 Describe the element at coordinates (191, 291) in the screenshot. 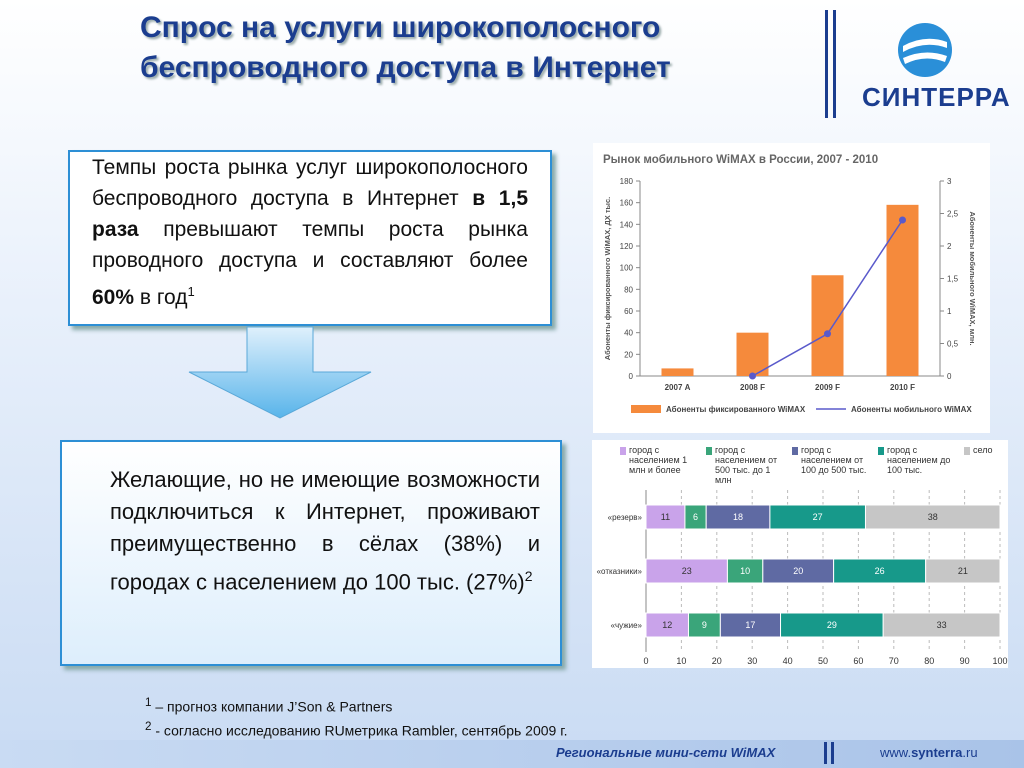

I see `footnote-ref: 1` at that location.